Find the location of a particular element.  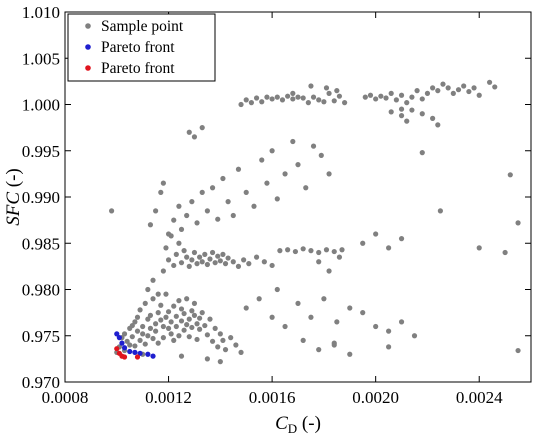

pareto-point-red is located at coordinates (137, 357).